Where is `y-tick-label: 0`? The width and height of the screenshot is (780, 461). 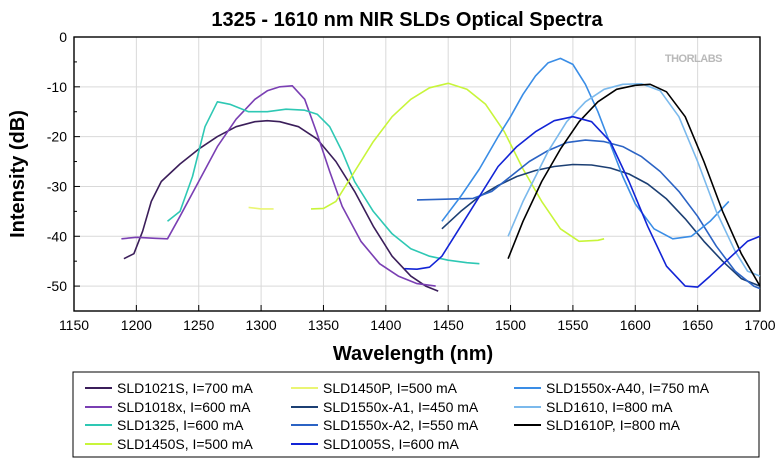 y-tick-label: 0 is located at coordinates (63, 37).